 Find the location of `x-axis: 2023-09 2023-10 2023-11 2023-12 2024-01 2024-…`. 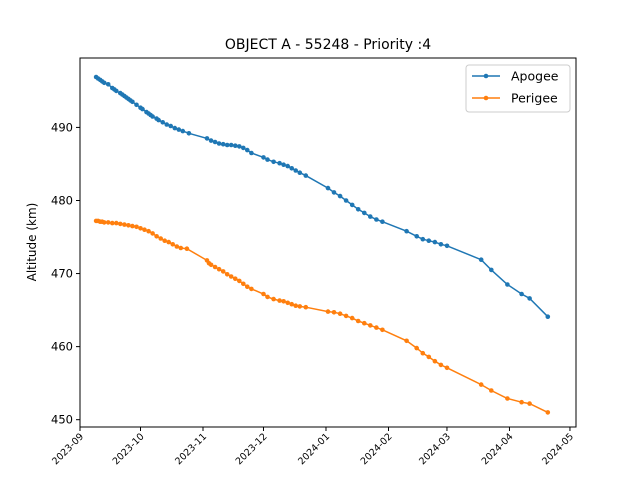

x-axis: 2023-09 2023-10 2023-11 2023-12 2024-01 2024-… is located at coordinates (313, 447).